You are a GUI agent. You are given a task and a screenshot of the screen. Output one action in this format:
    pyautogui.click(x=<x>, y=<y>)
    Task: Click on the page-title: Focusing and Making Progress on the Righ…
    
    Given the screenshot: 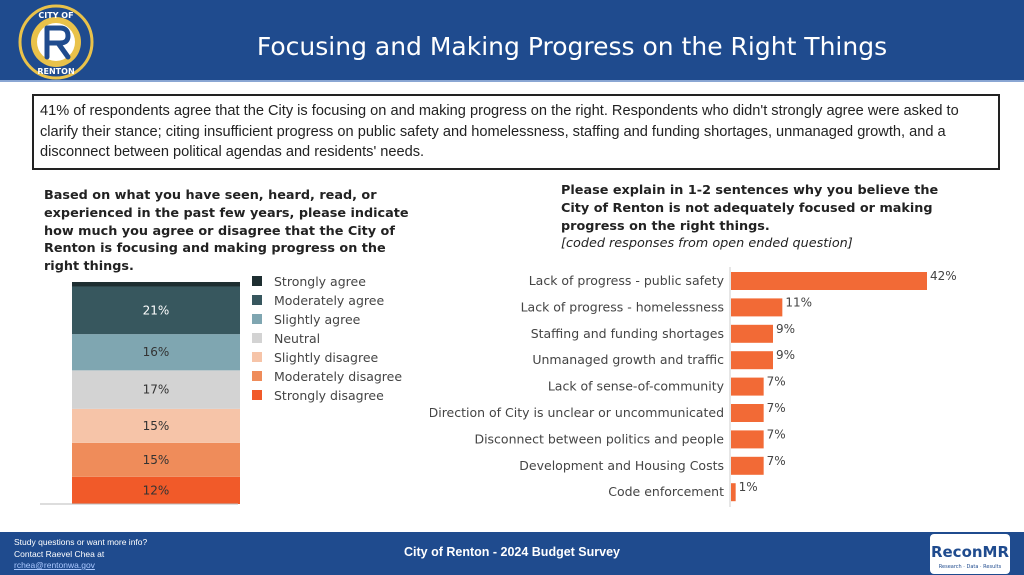 What is the action you would take?
    pyautogui.click(x=572, y=46)
    